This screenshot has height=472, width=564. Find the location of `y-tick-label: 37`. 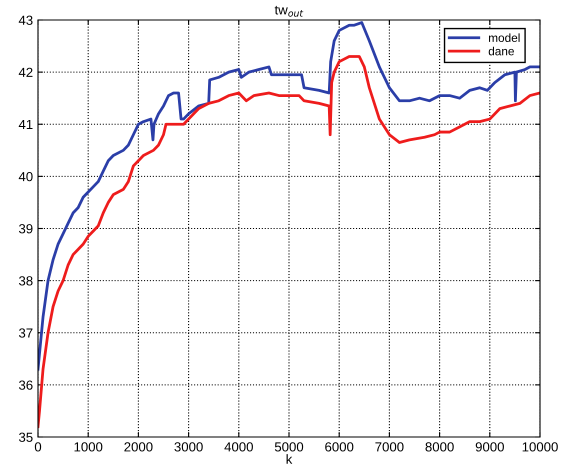

y-tick-label: 37 is located at coordinates (25, 333).